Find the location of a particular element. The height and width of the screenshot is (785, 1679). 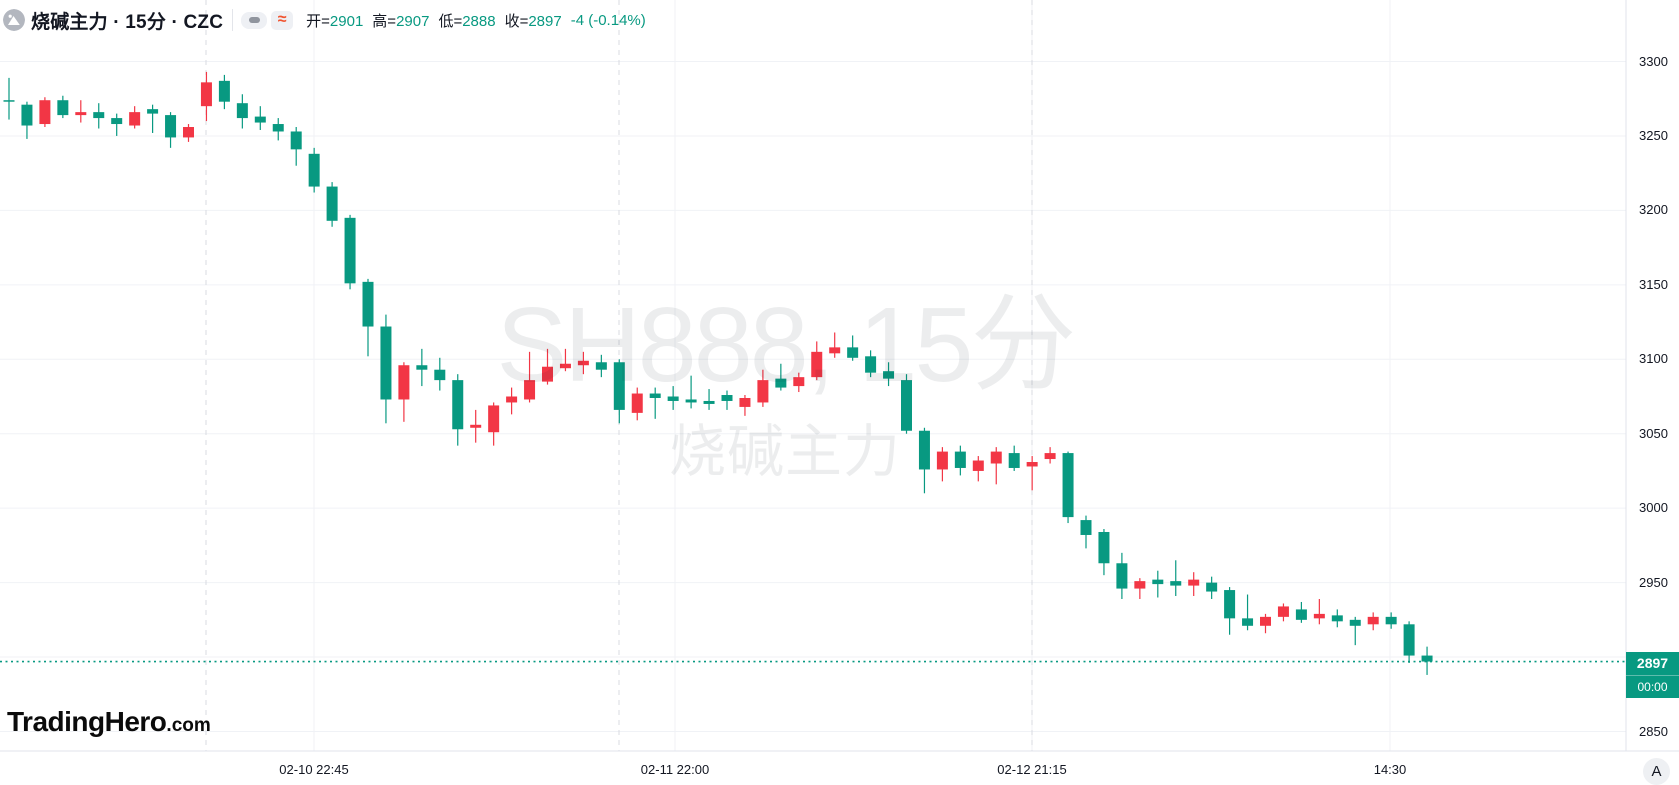

brand-name: TradingHero is located at coordinates (87, 721).